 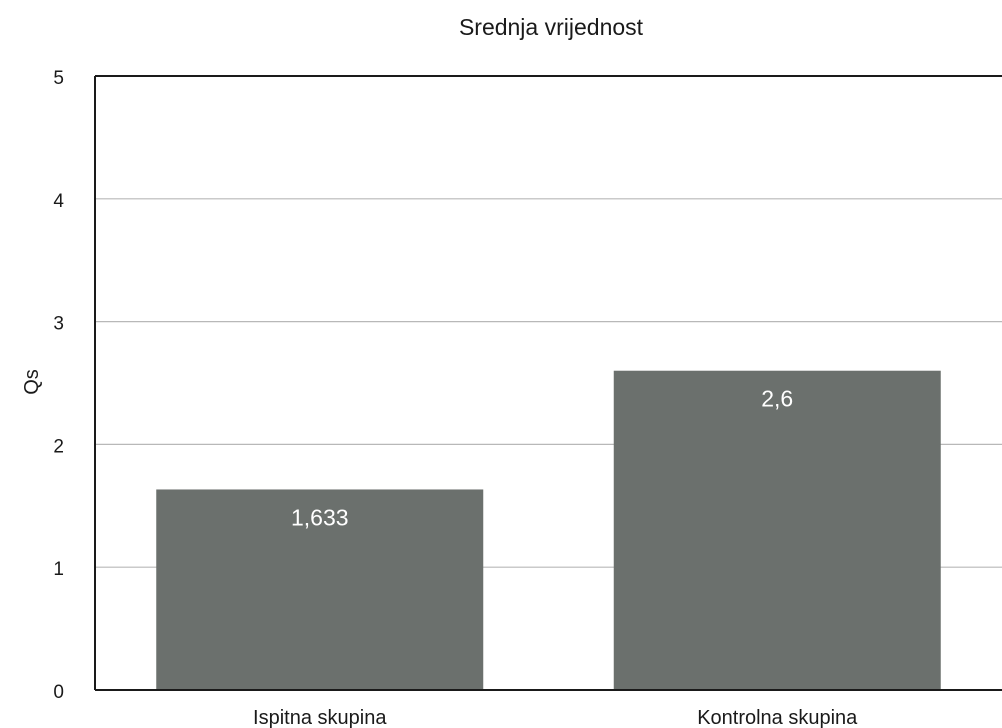 What do you see at coordinates (58, 692) in the screenshot?
I see `y-tick-label: 0` at bounding box center [58, 692].